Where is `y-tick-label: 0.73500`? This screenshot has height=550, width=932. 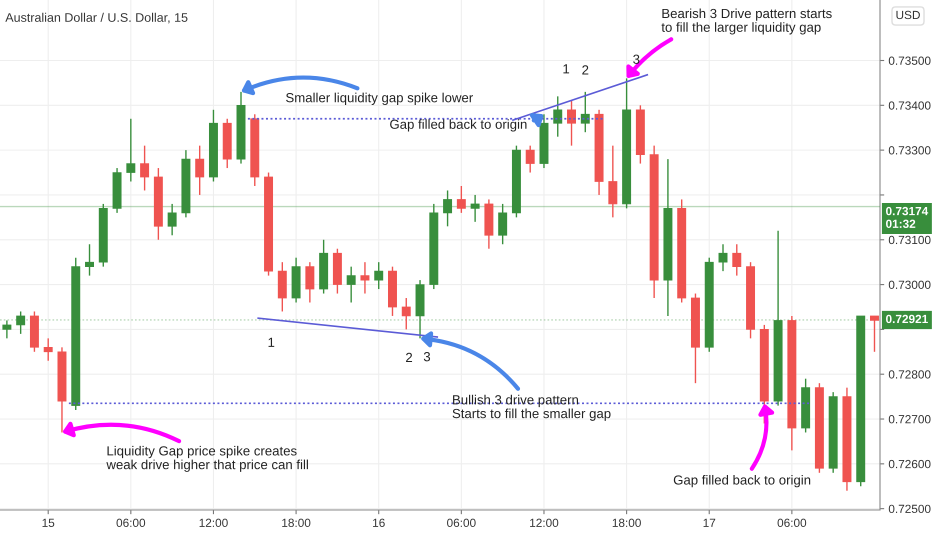 y-tick-label: 0.73500 is located at coordinates (909, 60).